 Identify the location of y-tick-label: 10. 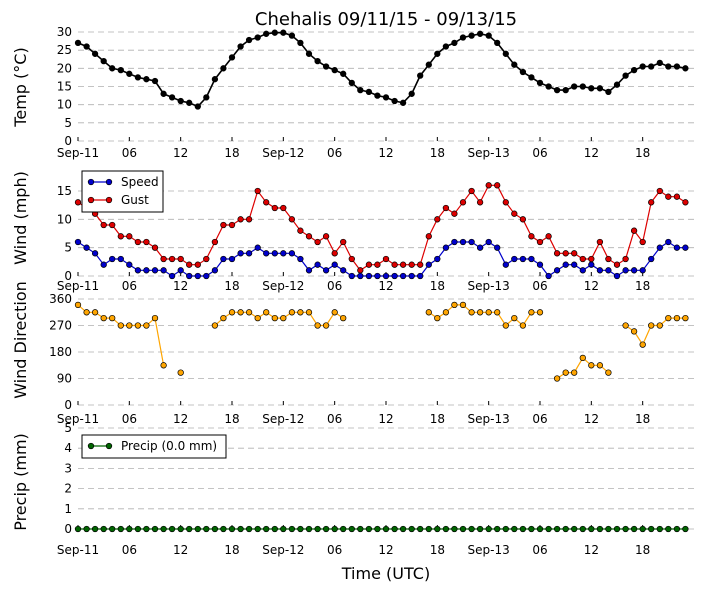
(64, 219).